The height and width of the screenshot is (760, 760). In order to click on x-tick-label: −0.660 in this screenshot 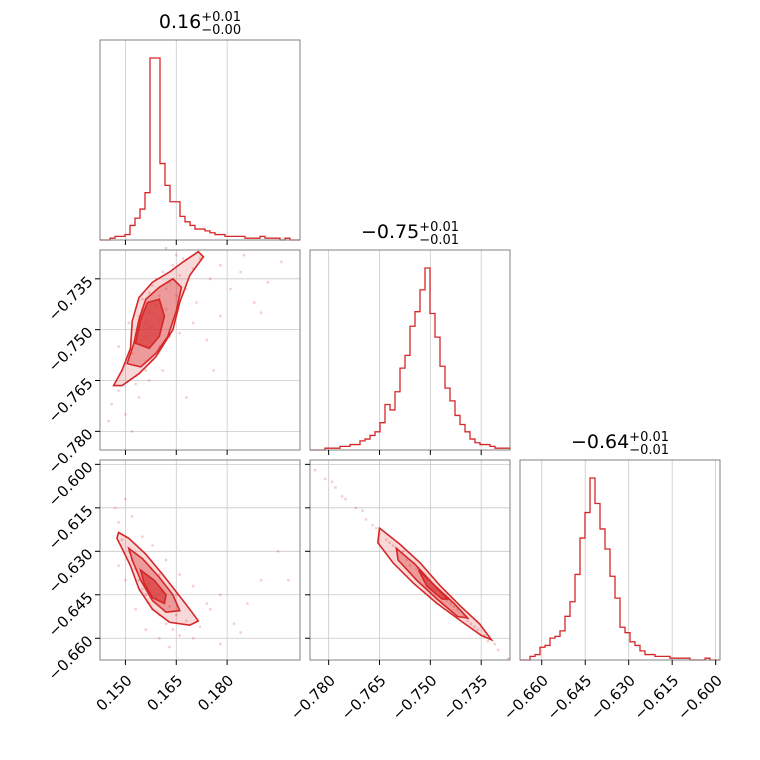, I will do `click(526, 698)`.